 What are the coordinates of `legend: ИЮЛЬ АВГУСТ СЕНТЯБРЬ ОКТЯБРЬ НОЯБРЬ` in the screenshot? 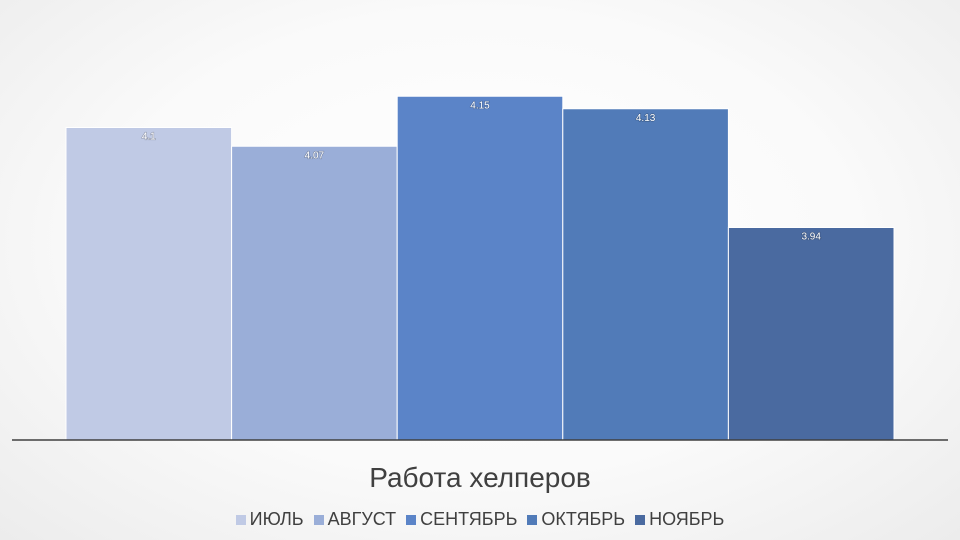 It's located at (480, 519).